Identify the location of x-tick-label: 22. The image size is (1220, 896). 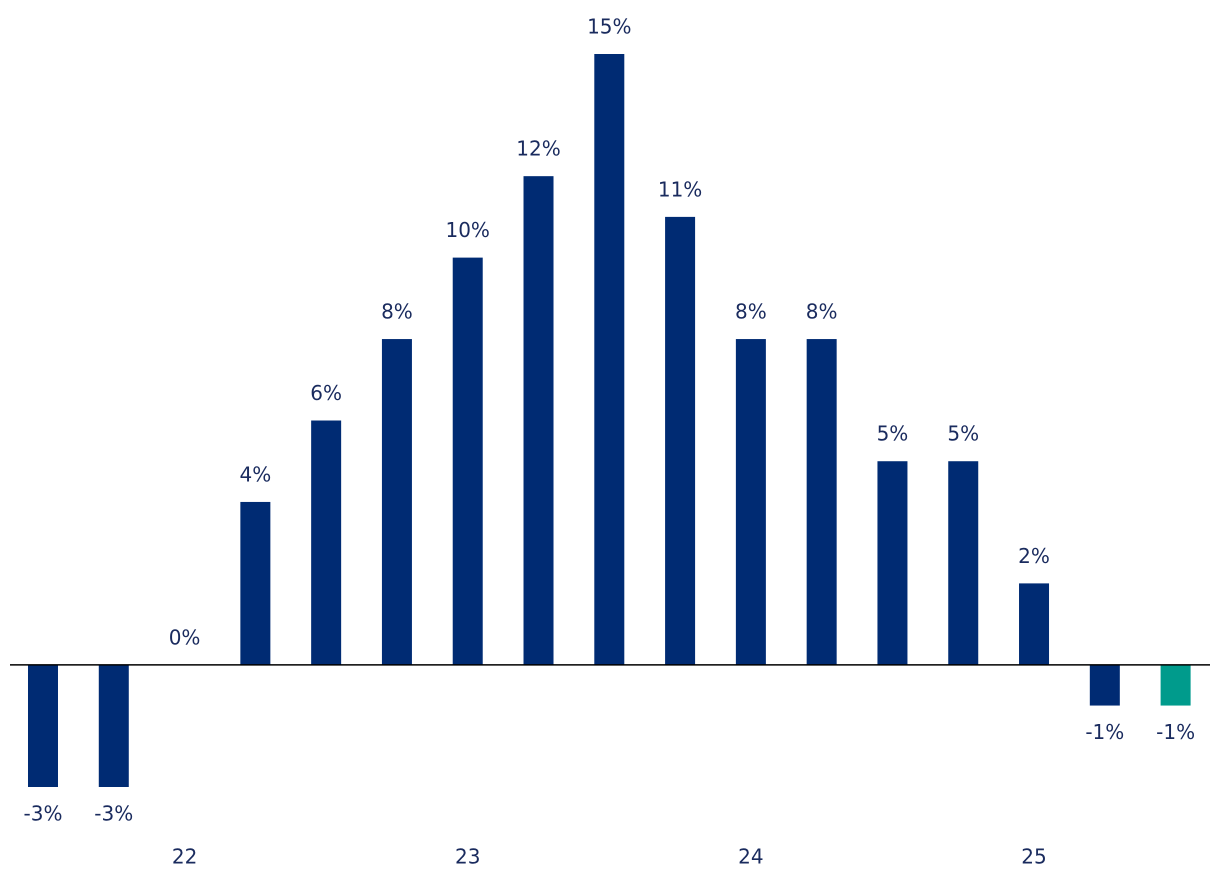
(184, 857).